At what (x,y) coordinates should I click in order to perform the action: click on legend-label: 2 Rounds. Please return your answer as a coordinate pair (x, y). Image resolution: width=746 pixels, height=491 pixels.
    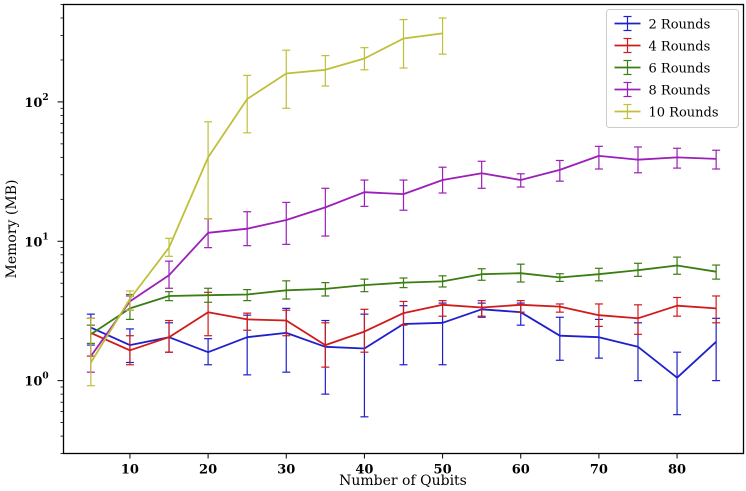
    Looking at the image, I should click on (680, 25).